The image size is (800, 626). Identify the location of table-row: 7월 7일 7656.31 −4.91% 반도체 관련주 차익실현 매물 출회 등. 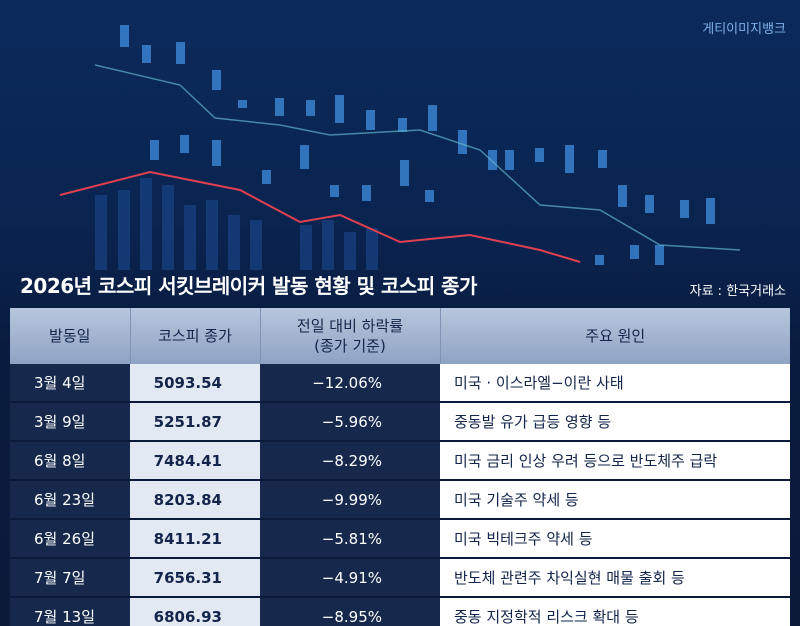
(400, 578).